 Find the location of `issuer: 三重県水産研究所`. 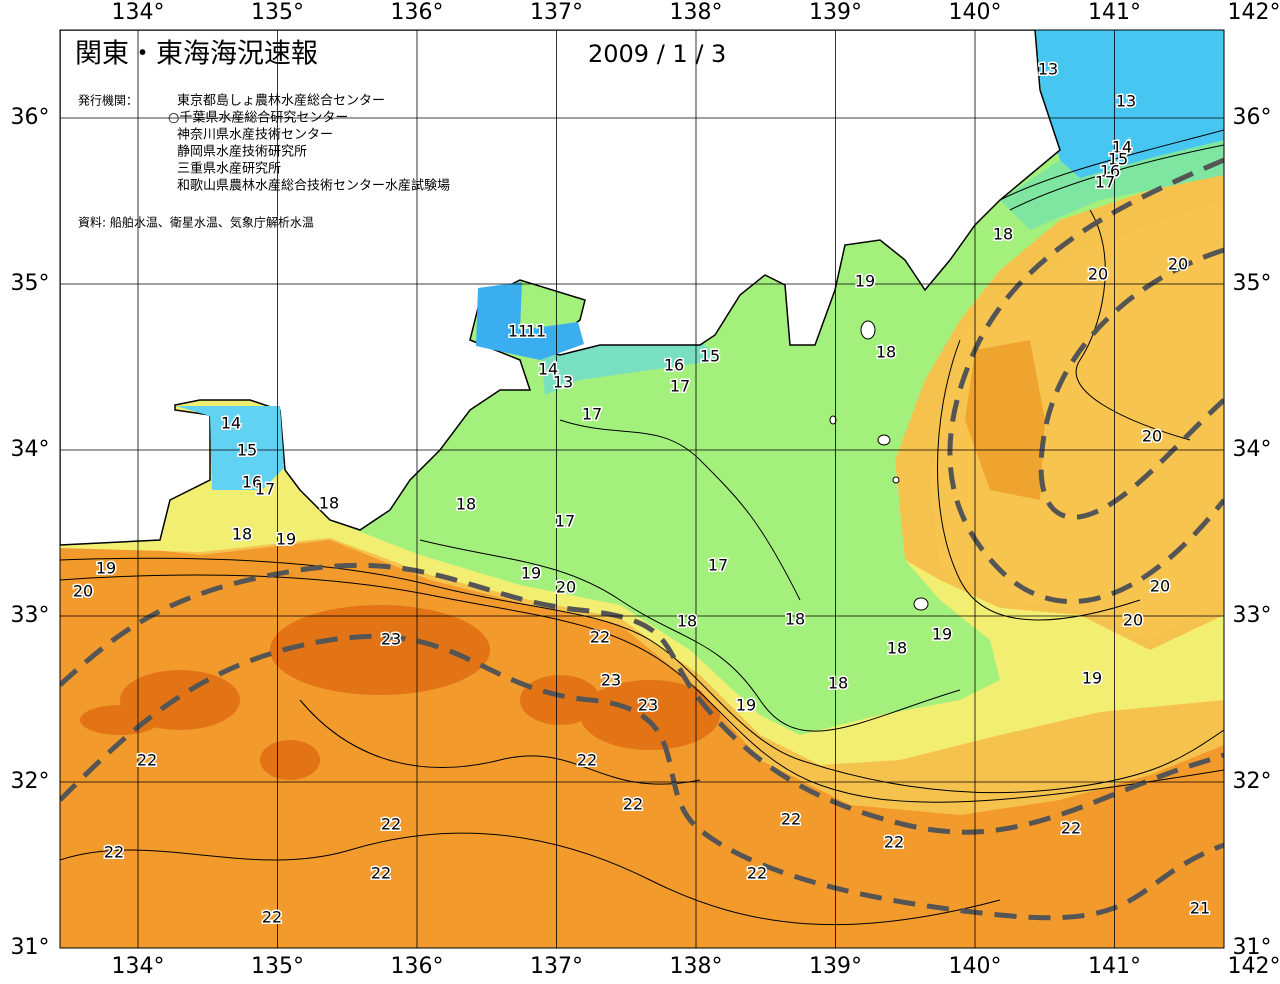

issuer: 三重県水産研究所 is located at coordinates (229, 169).